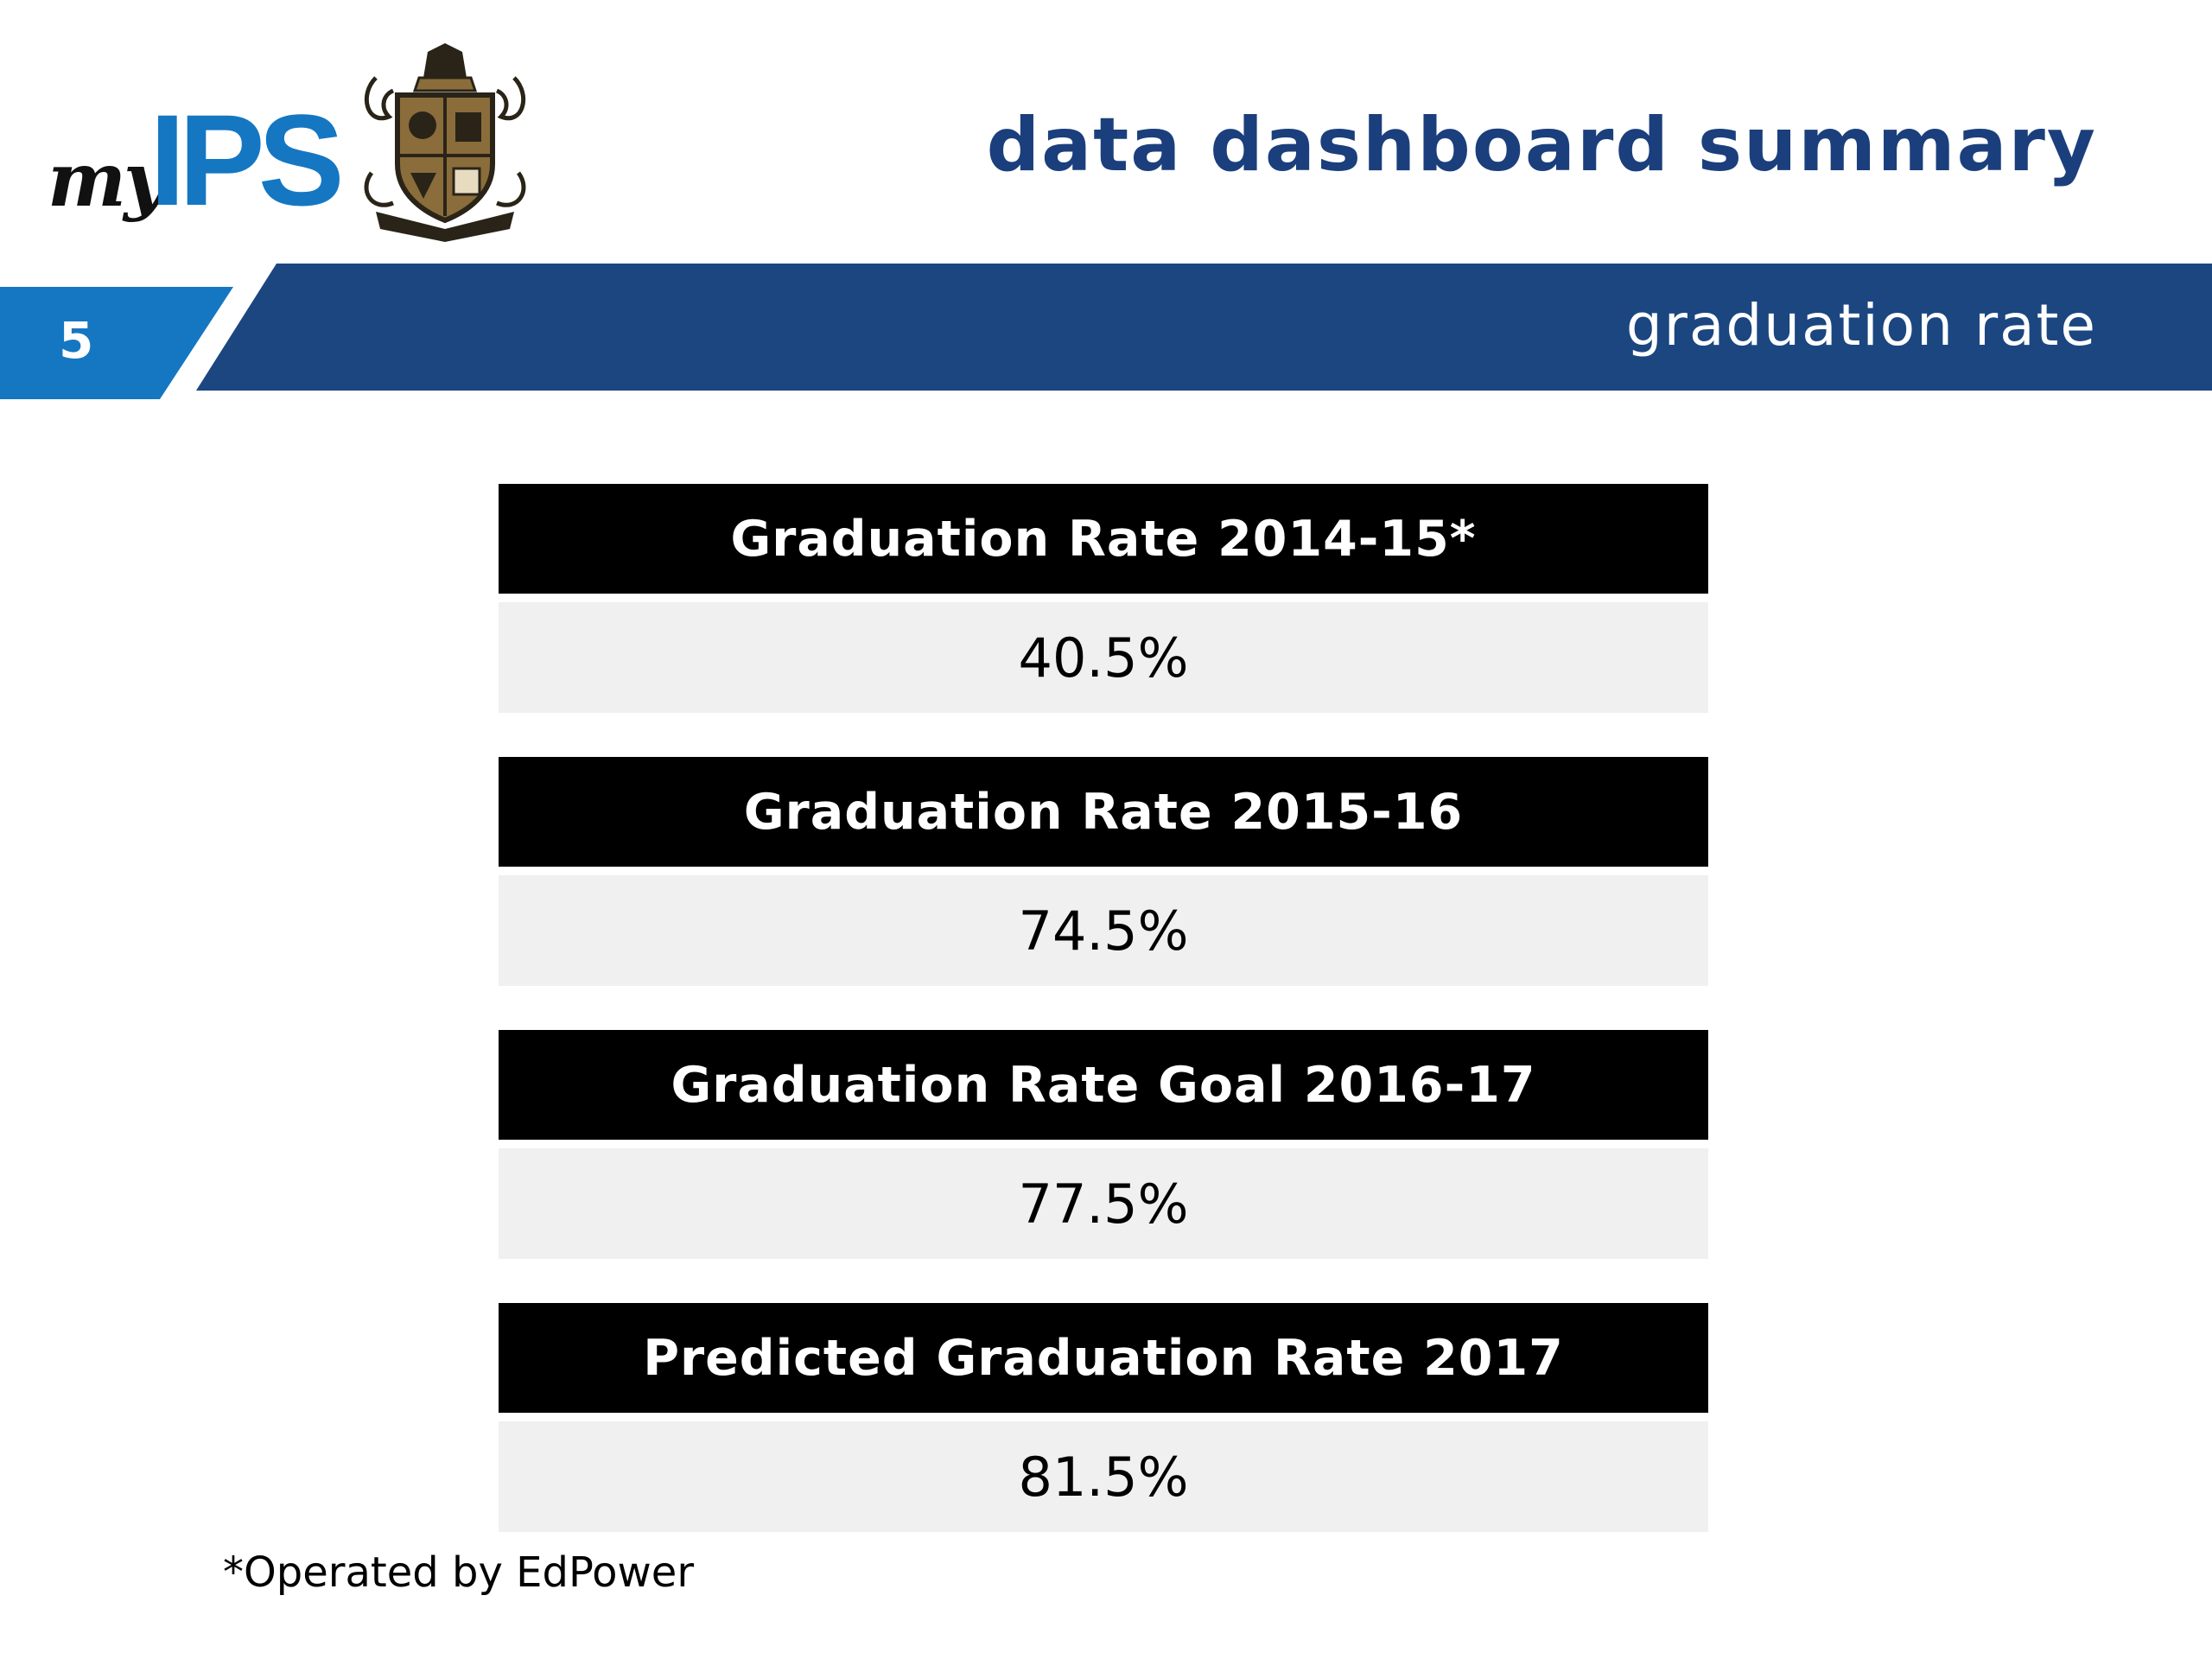  I want to click on logo-ips-text: IPS, so click(247, 159).